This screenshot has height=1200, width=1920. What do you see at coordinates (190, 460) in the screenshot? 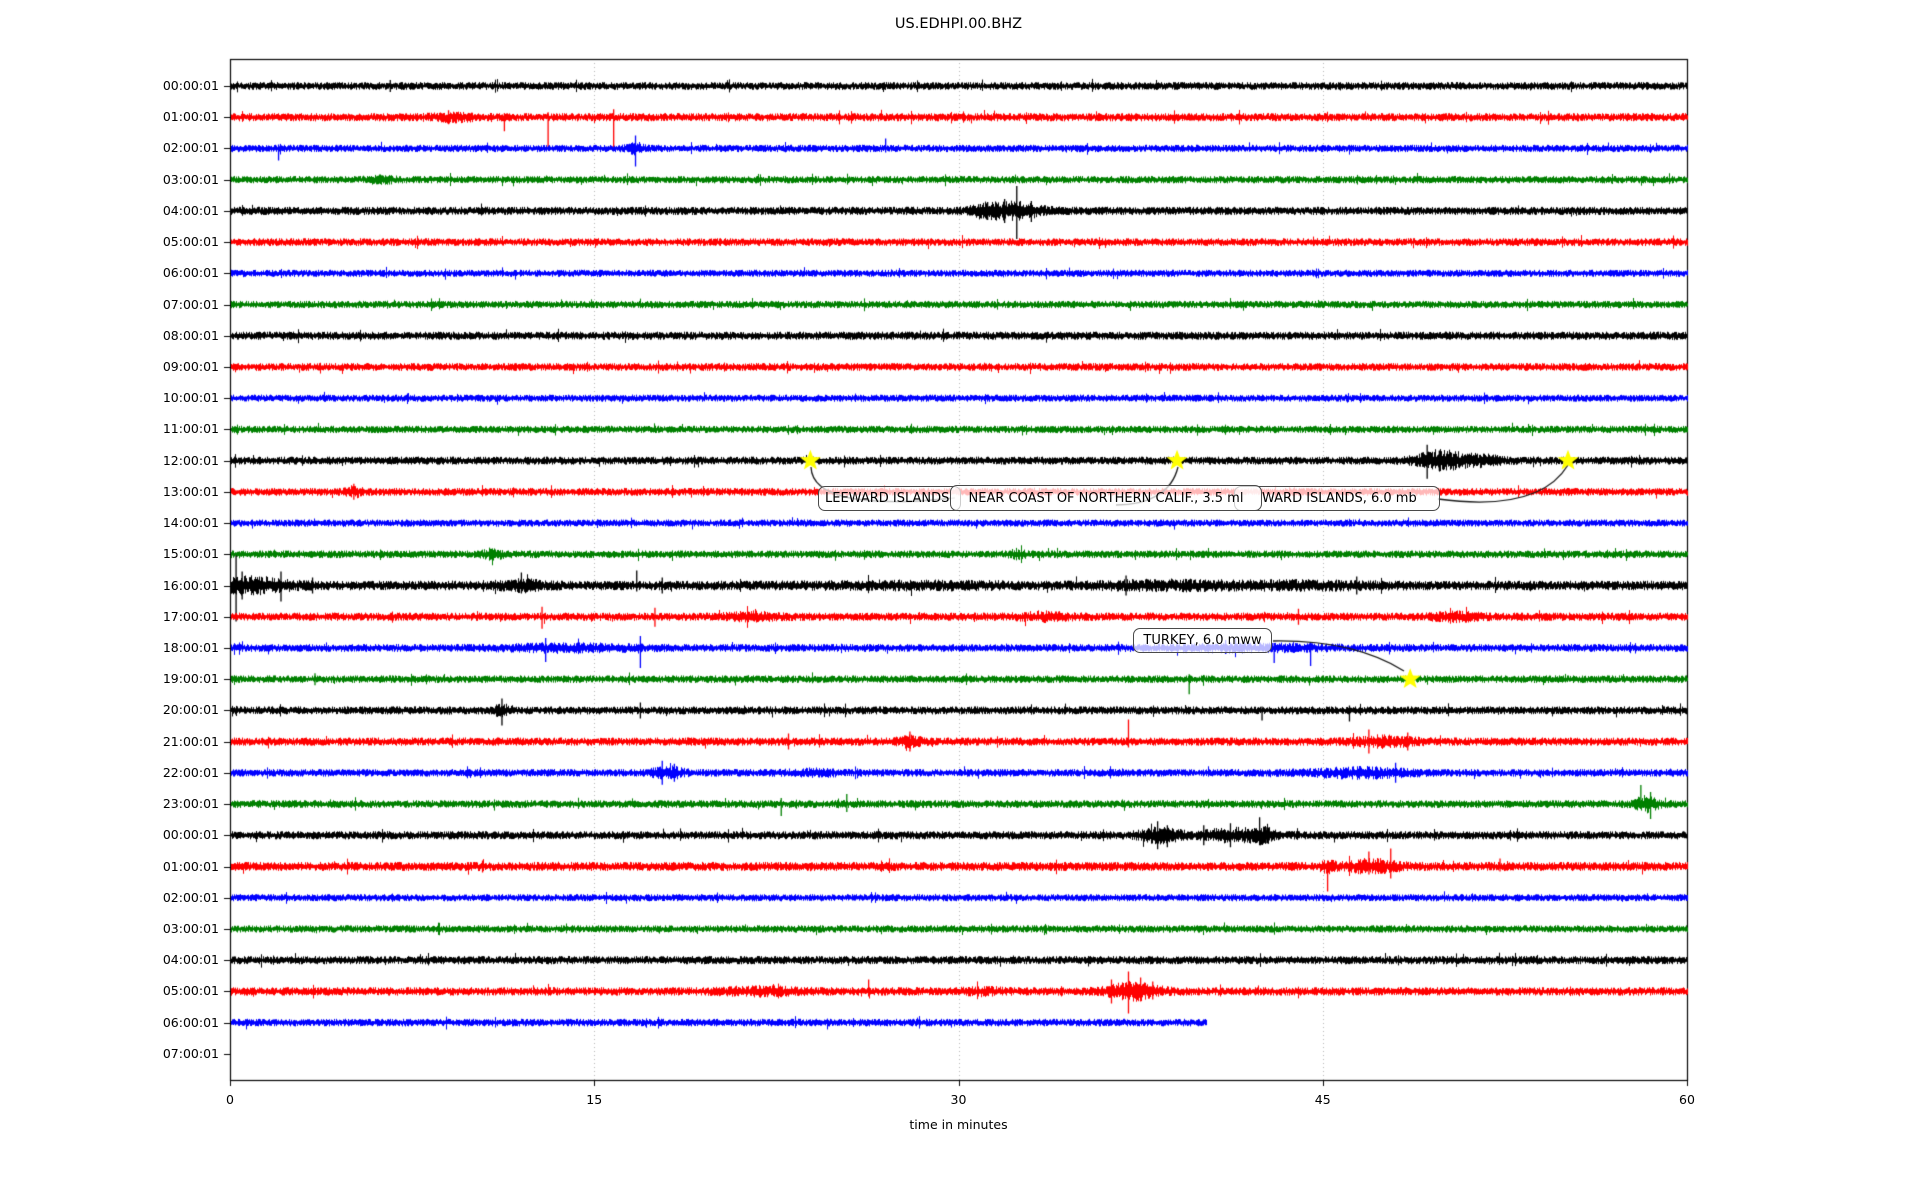
I see `y-axis-label: 12:00:01` at bounding box center [190, 460].